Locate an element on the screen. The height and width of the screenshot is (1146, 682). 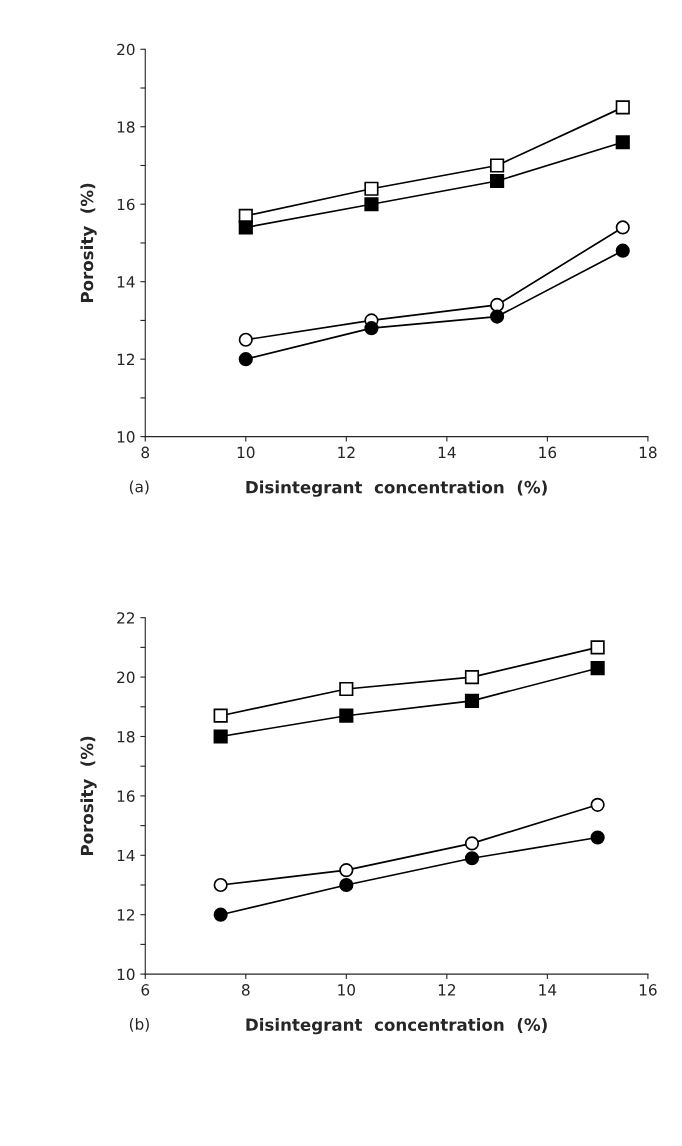
x-tick-label: 18 is located at coordinates (648, 452).